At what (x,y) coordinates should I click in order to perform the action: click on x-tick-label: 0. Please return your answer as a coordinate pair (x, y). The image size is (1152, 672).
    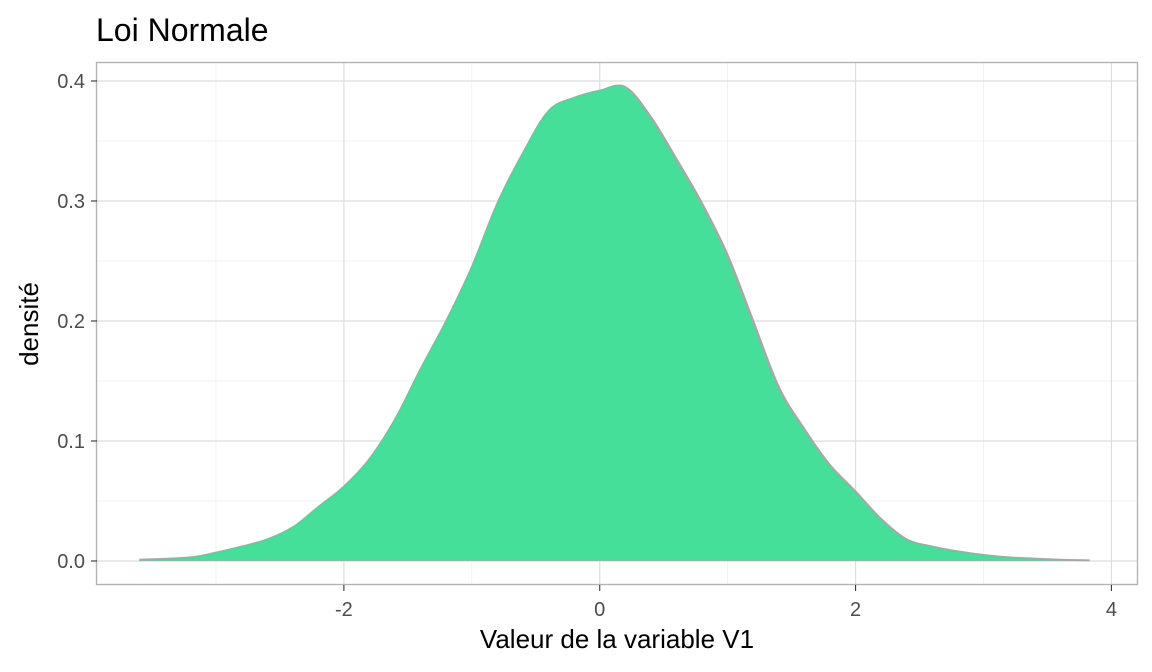
    Looking at the image, I should click on (599, 610).